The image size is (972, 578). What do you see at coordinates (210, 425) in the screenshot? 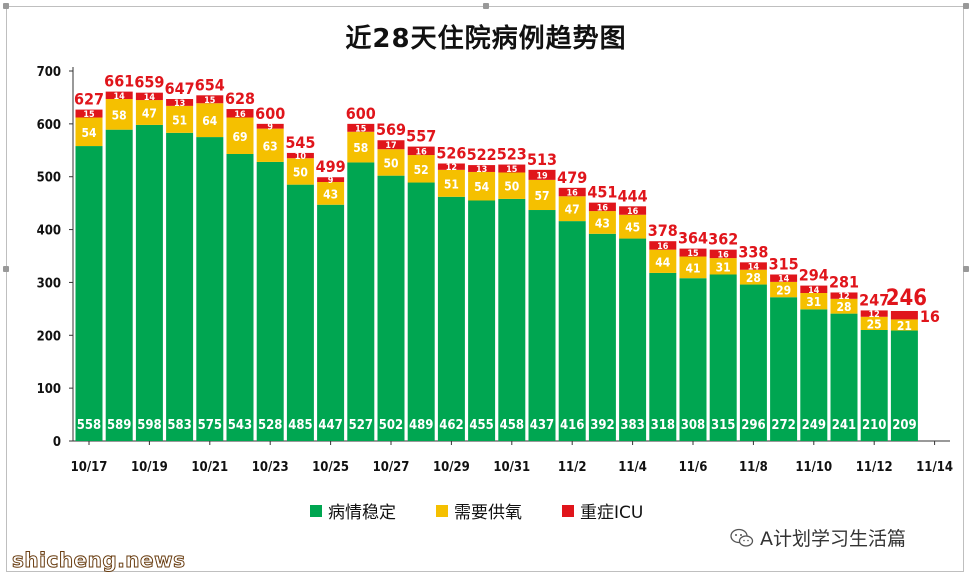
I see `data-label-stable: 575` at bounding box center [210, 425].